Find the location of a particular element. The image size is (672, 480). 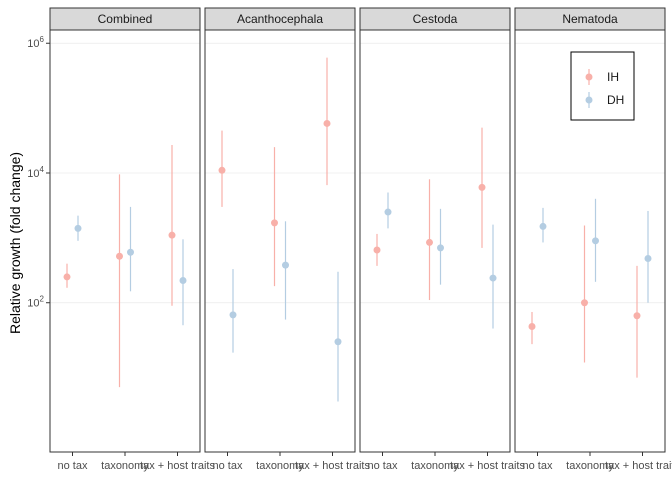

y-axis-title: Relative growth (fold change) is located at coordinates (15, 243).